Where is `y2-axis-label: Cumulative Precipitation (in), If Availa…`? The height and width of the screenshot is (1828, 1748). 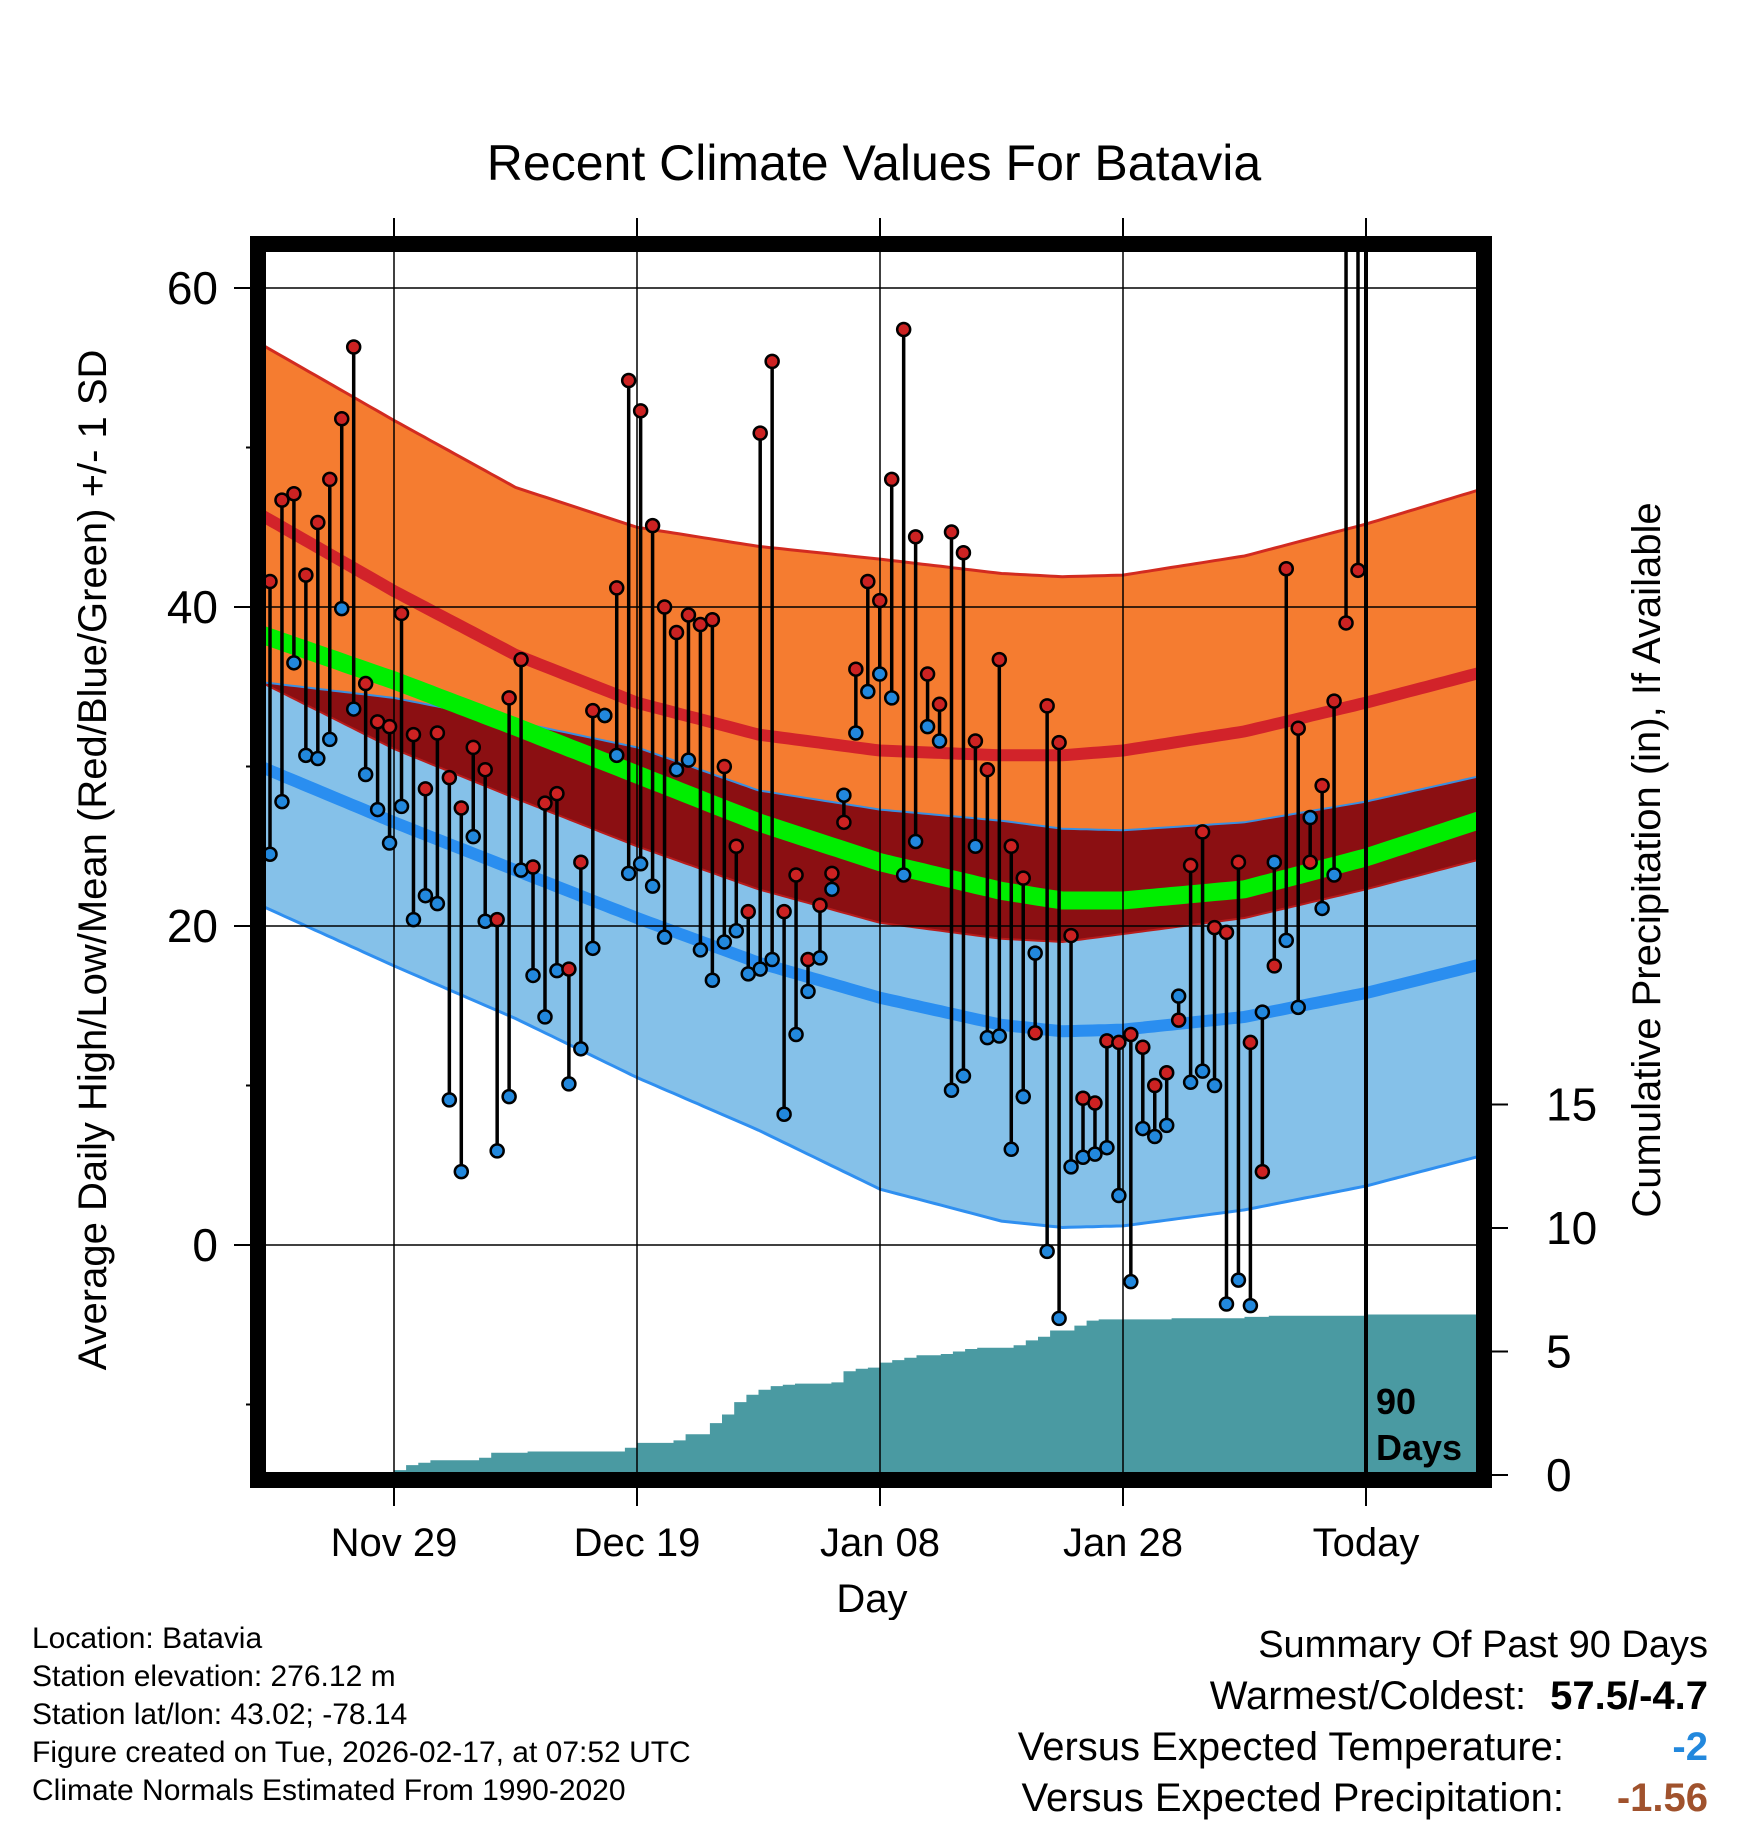 y2-axis-label: Cumulative Precipitation (in), If Availa… is located at coordinates (1647, 859).